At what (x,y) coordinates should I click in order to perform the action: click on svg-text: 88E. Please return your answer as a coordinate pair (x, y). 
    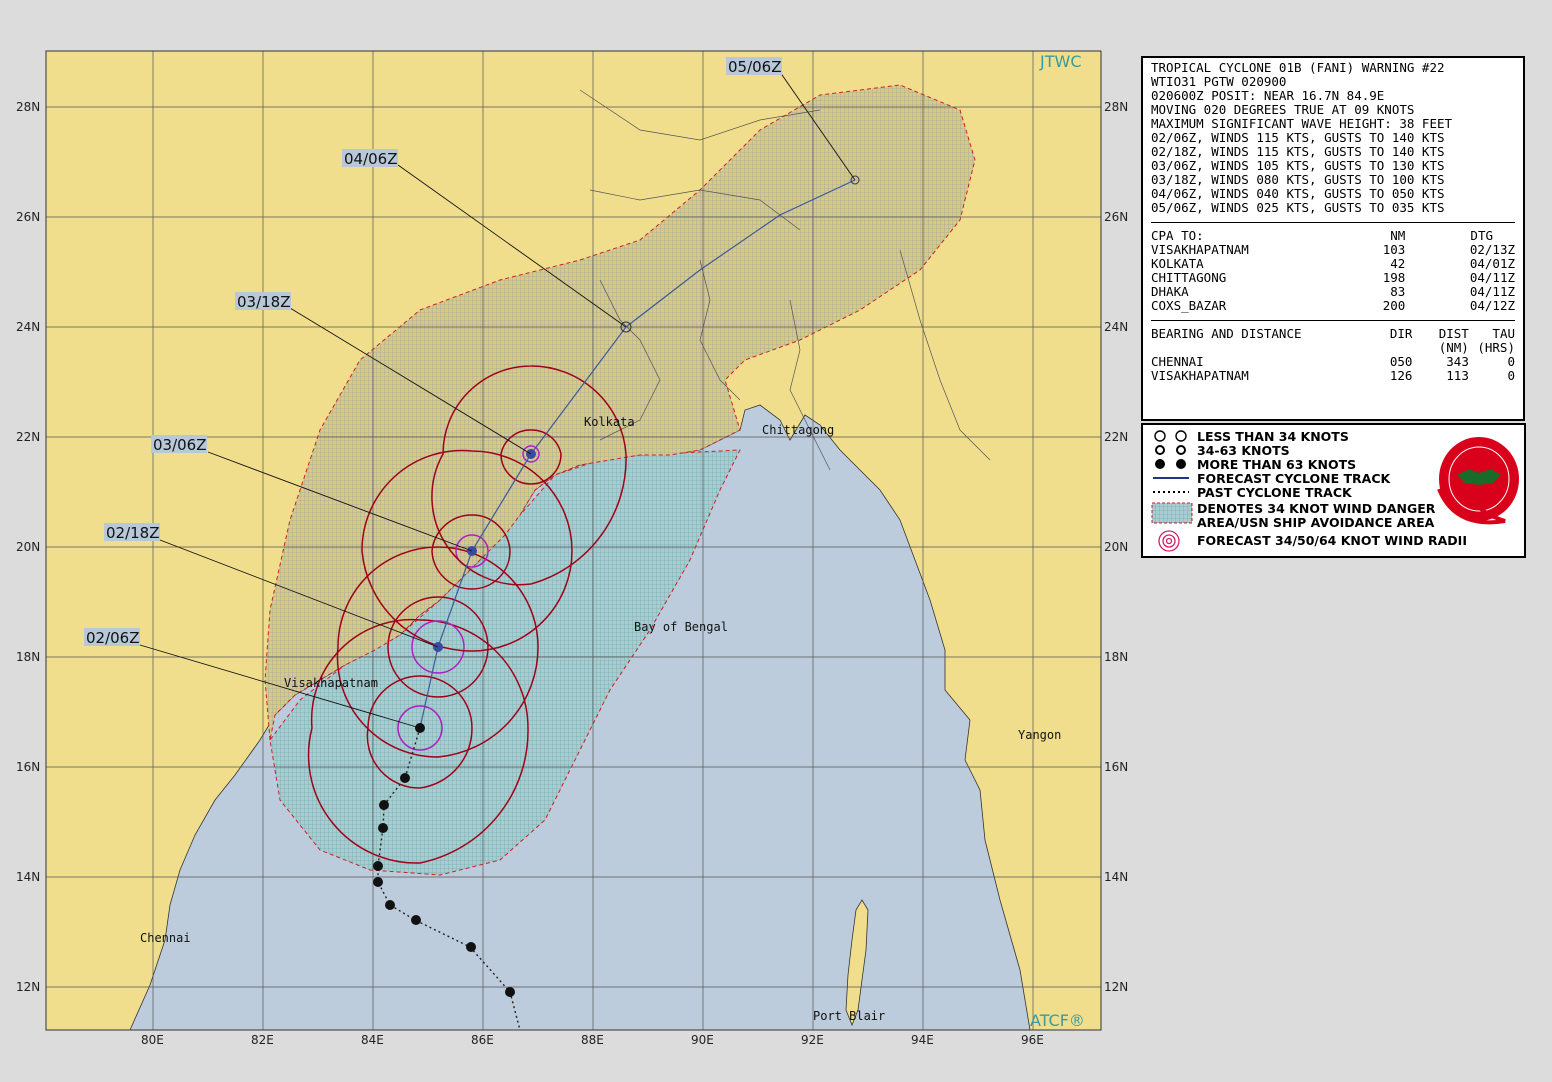
    Looking at the image, I should click on (592, 1040).